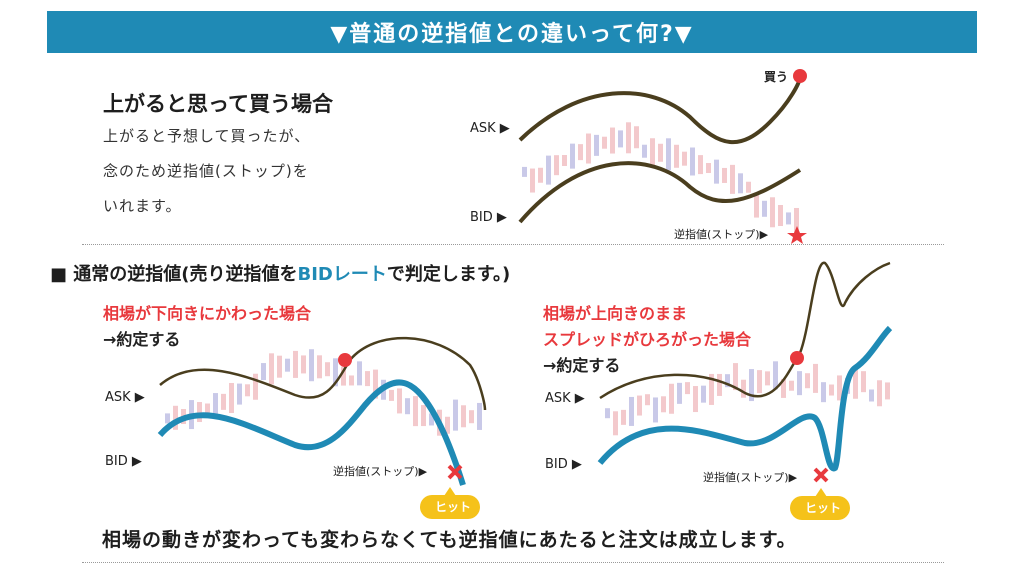 This screenshot has width=1024, height=570. What do you see at coordinates (142, 206) in the screenshot?
I see `top-desc-line-3: いれます。` at bounding box center [142, 206].